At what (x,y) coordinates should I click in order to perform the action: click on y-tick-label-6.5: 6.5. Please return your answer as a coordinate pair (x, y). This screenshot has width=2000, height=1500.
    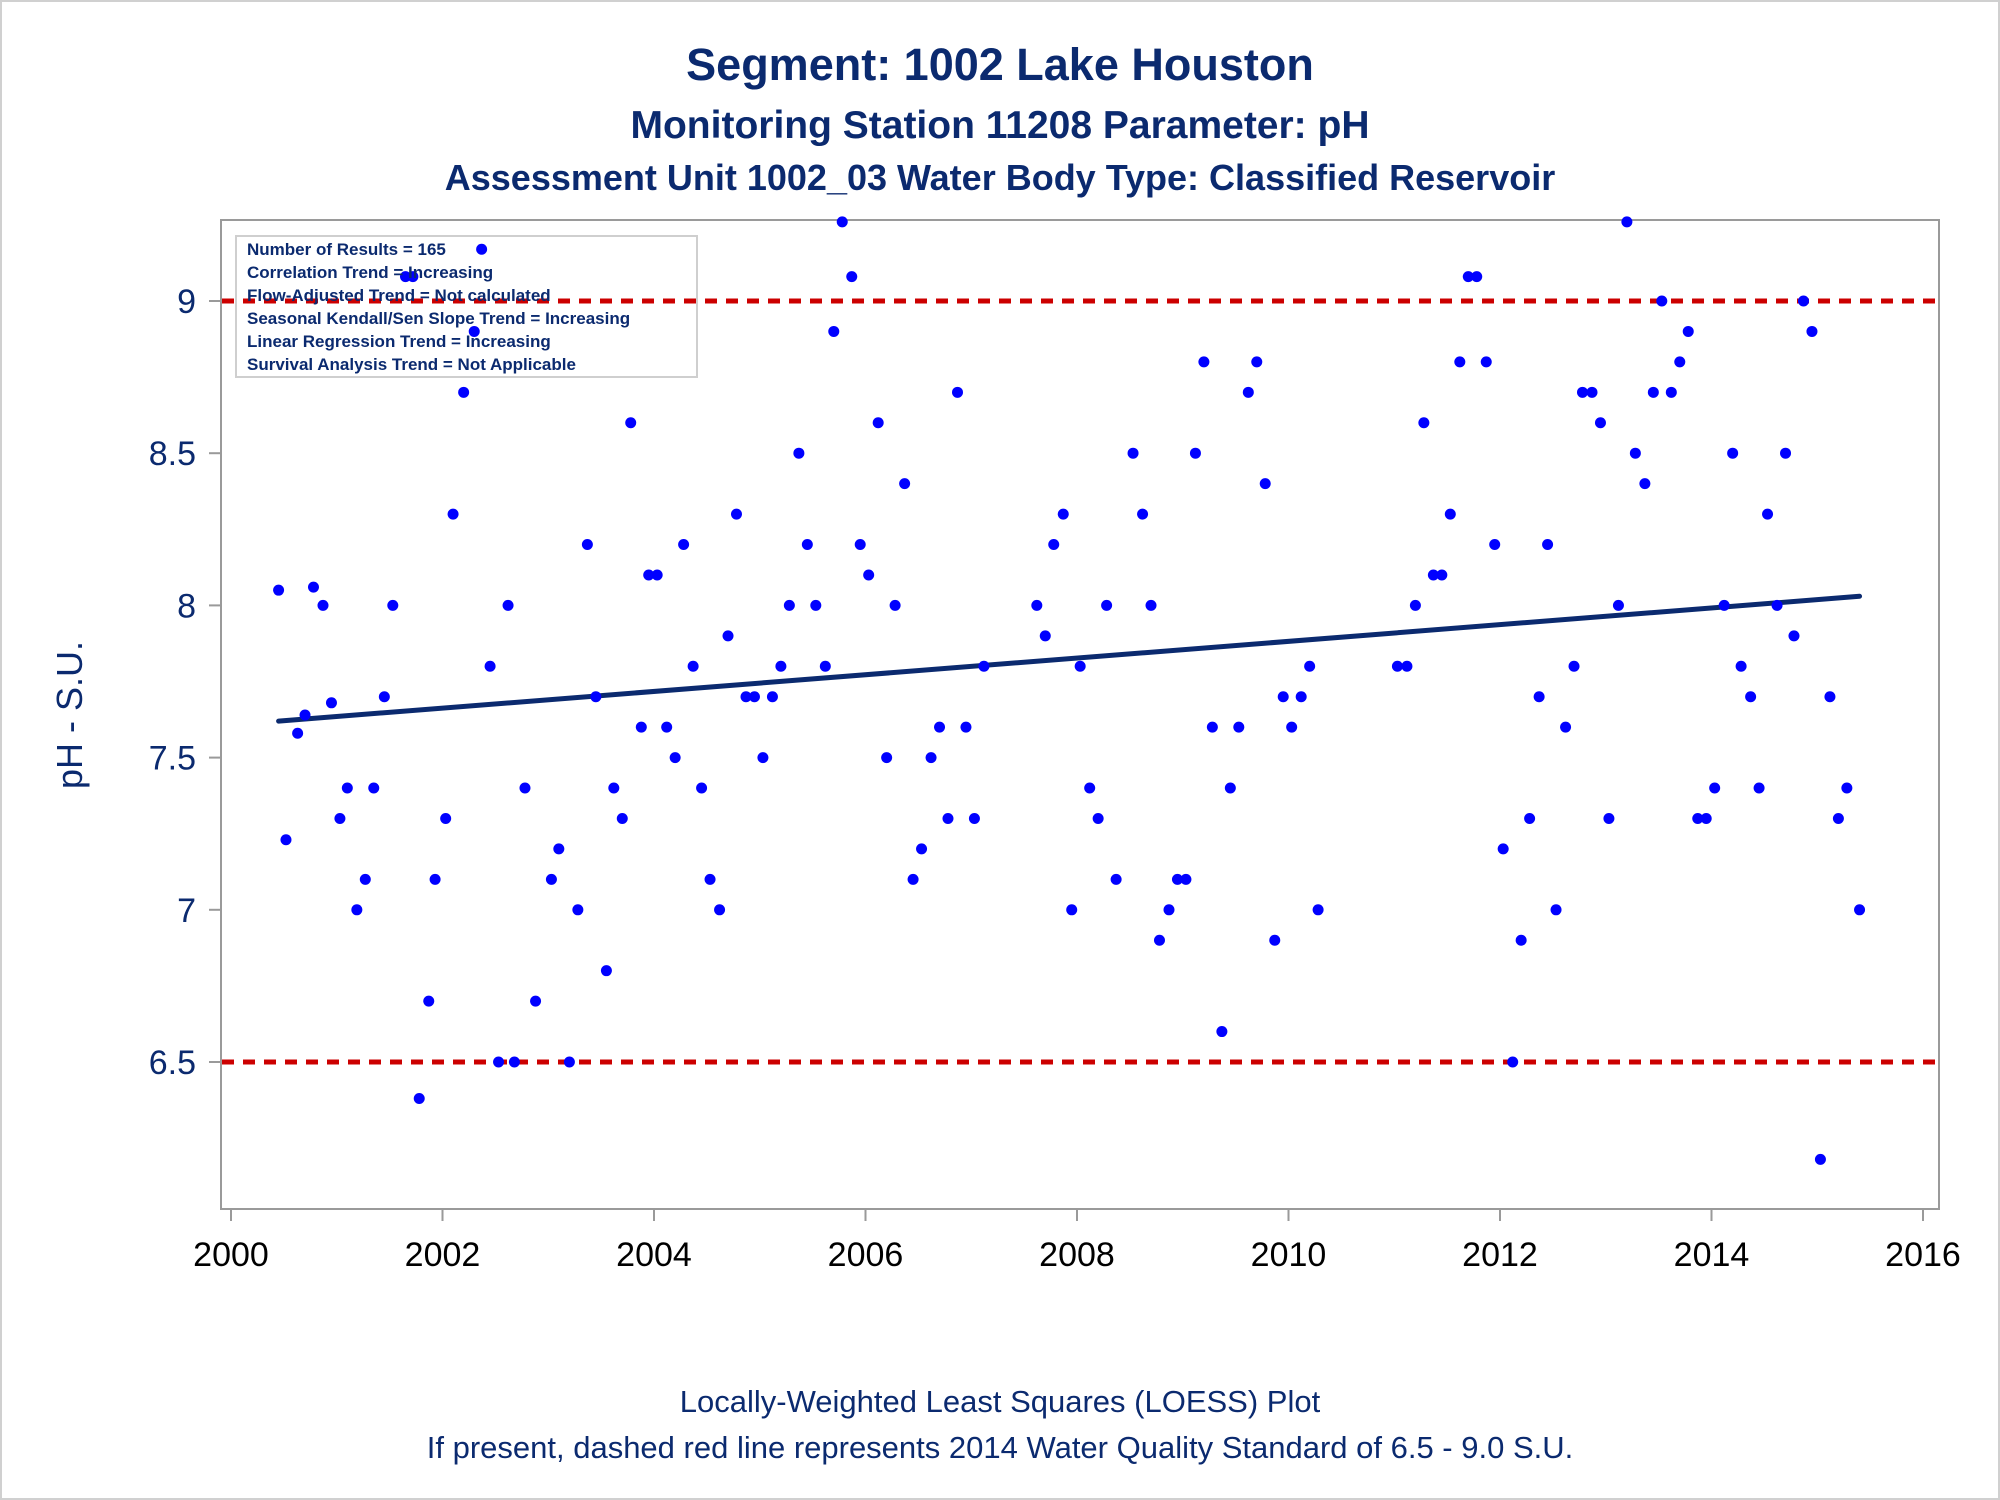
    Looking at the image, I should click on (172, 1063).